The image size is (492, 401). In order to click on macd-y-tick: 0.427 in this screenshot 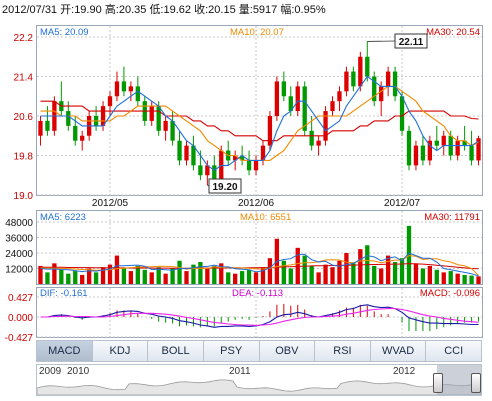, I will do `click(20, 298)`.